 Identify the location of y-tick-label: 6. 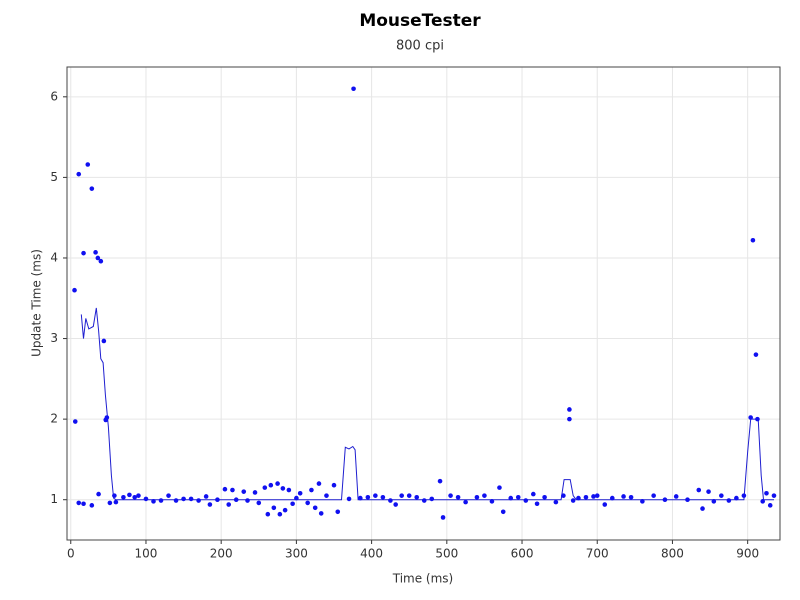
(54, 96).